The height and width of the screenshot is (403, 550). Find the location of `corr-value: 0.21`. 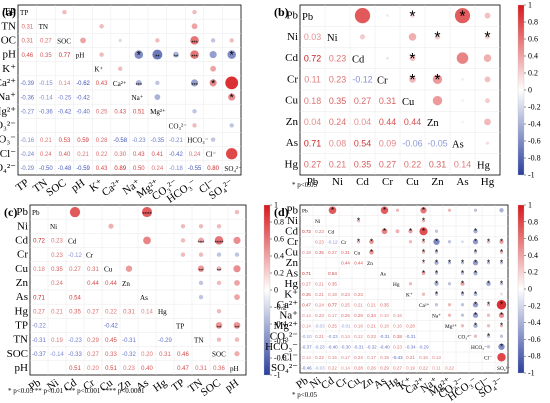

corr-value: 0.21 is located at coordinates (57, 313).